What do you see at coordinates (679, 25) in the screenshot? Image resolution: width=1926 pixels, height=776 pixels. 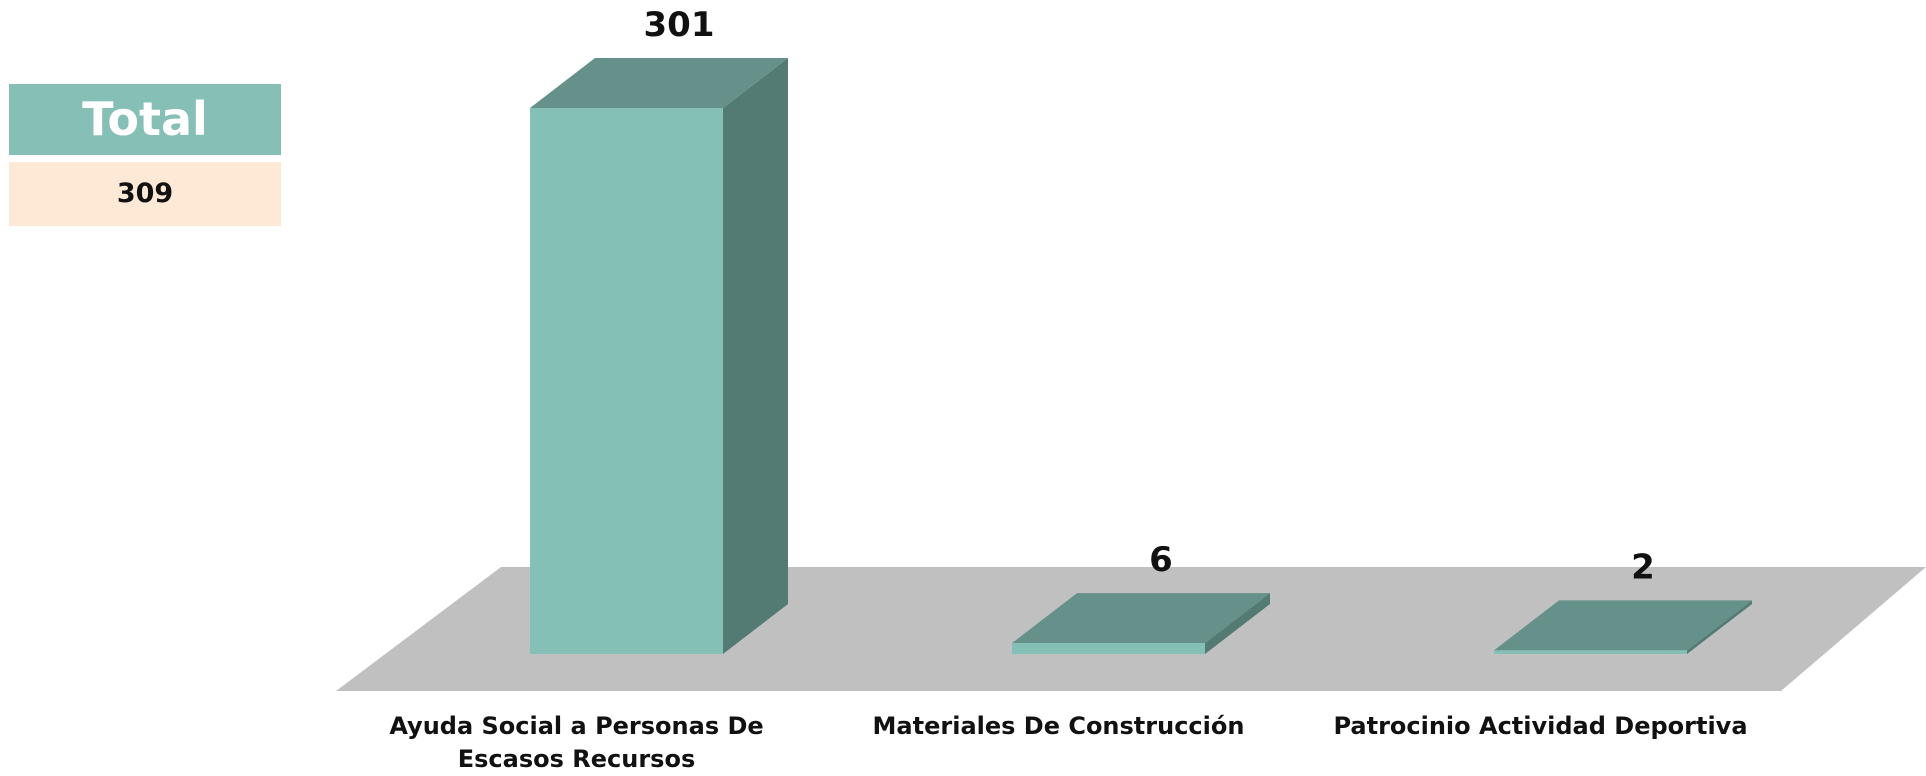 I see `value-label: 301` at bounding box center [679, 25].